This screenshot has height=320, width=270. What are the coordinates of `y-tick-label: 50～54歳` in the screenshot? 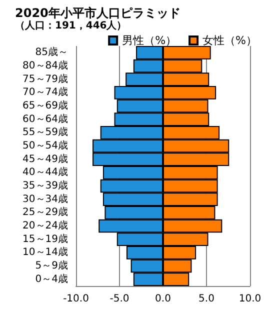 It's located at (45, 146).